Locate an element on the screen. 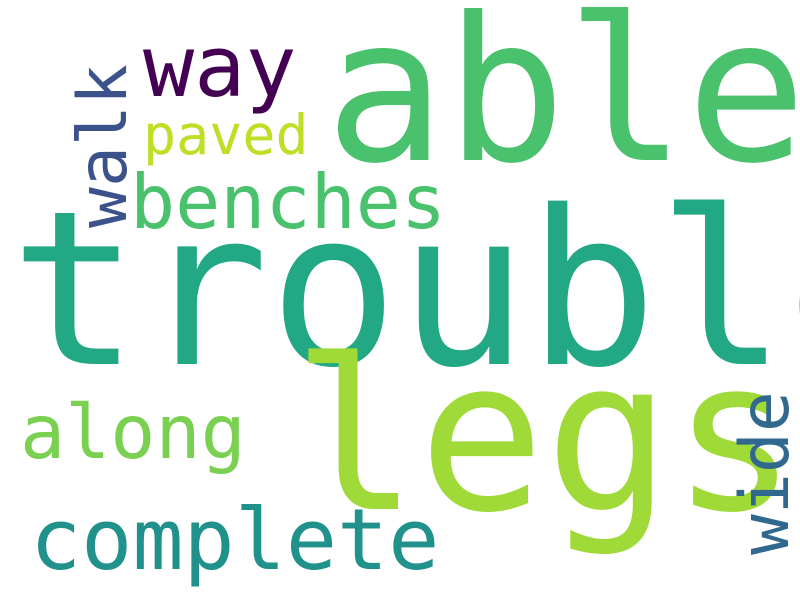 The width and height of the screenshot is (800, 600). word-paved: paved is located at coordinates (226, 135).